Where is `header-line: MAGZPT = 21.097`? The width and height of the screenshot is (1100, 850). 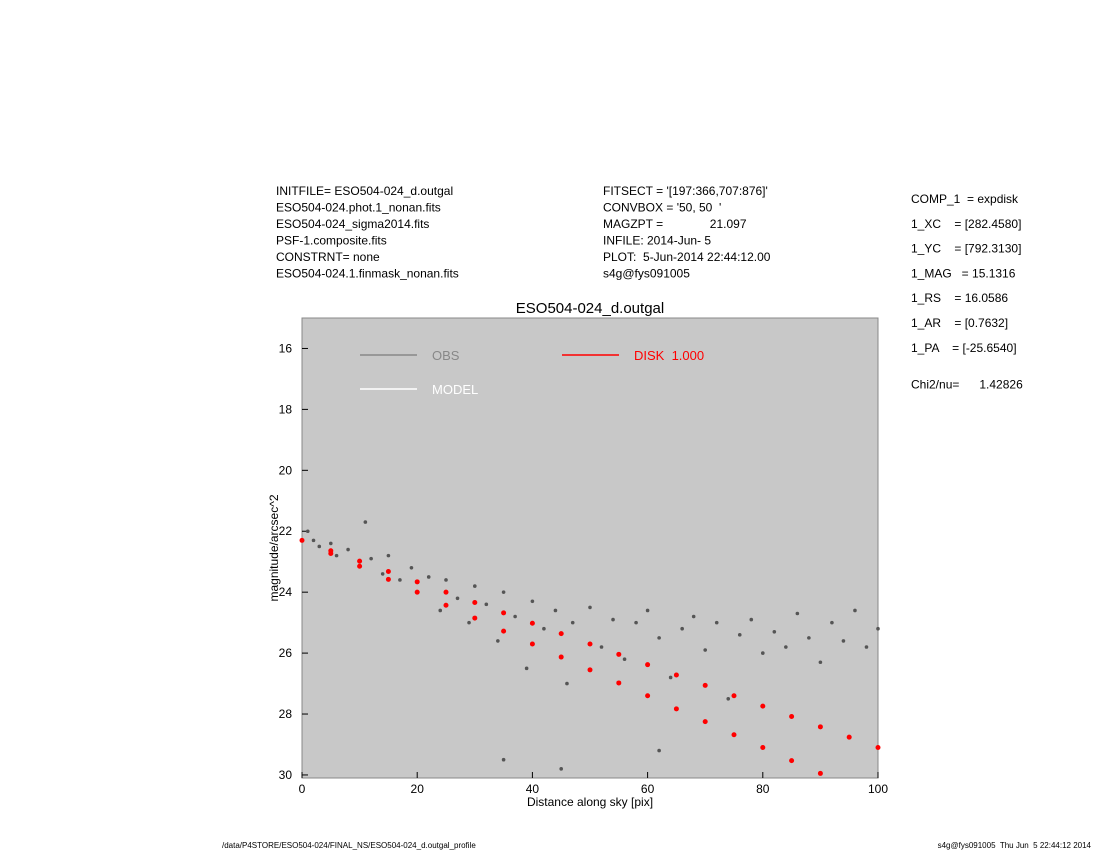
header-line: MAGZPT = 21.097 is located at coordinates (675, 224).